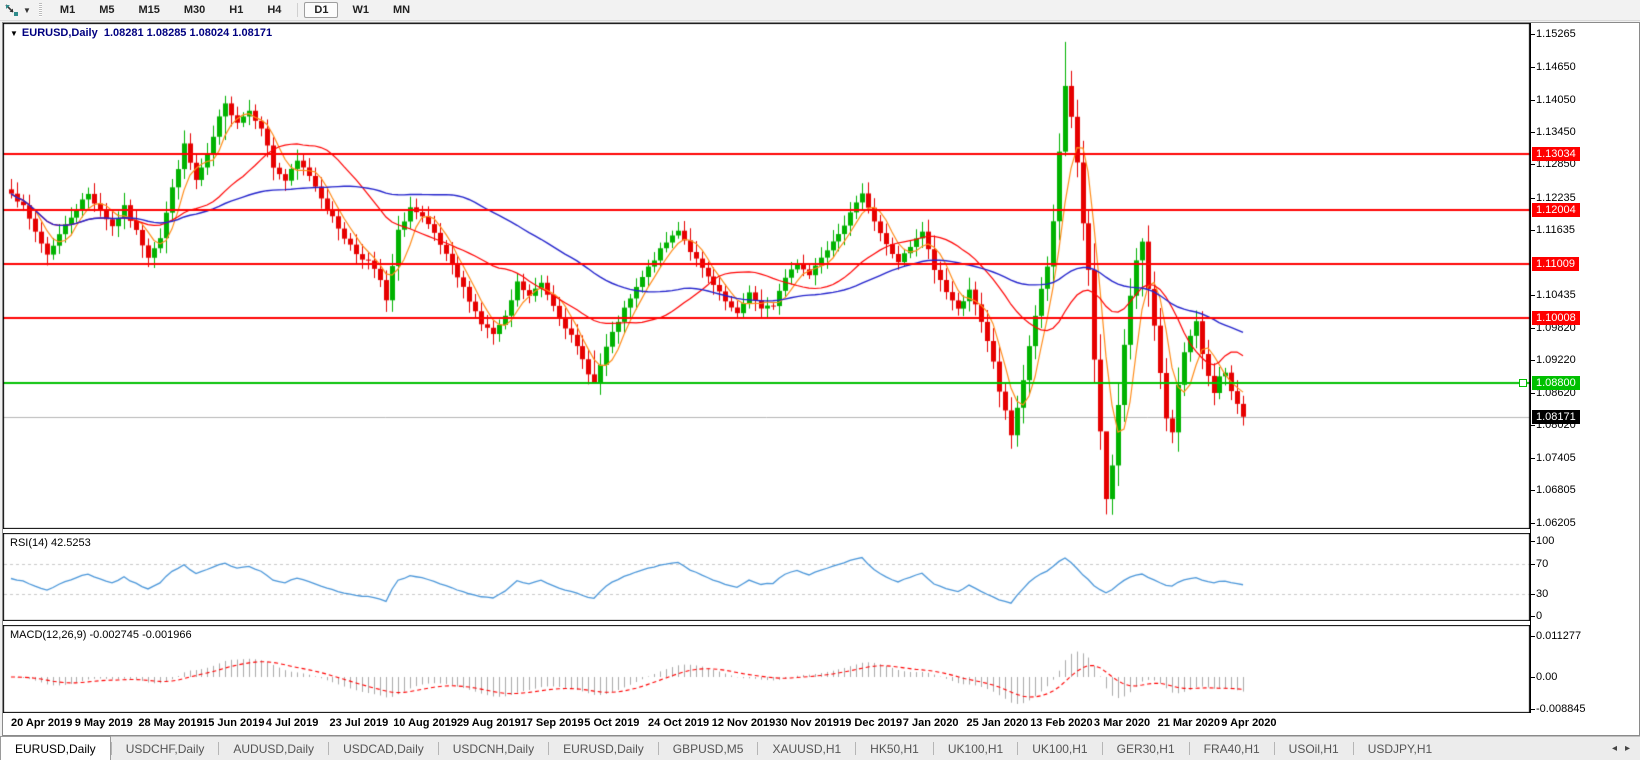 The width and height of the screenshot is (1640, 760). I want to click on price-axis-tick: 1.07405, so click(1553, 458).